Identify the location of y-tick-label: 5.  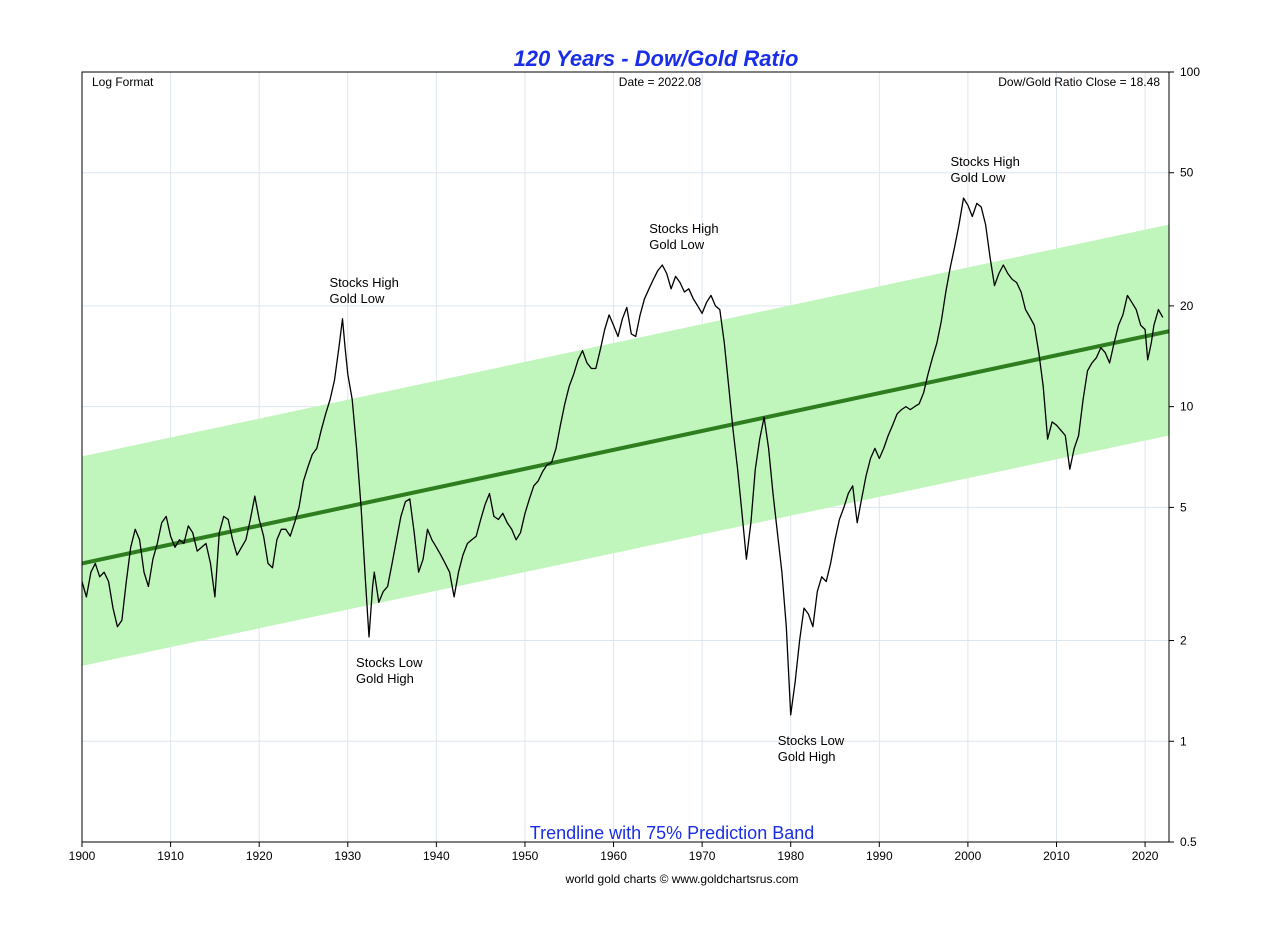
(1183, 507).